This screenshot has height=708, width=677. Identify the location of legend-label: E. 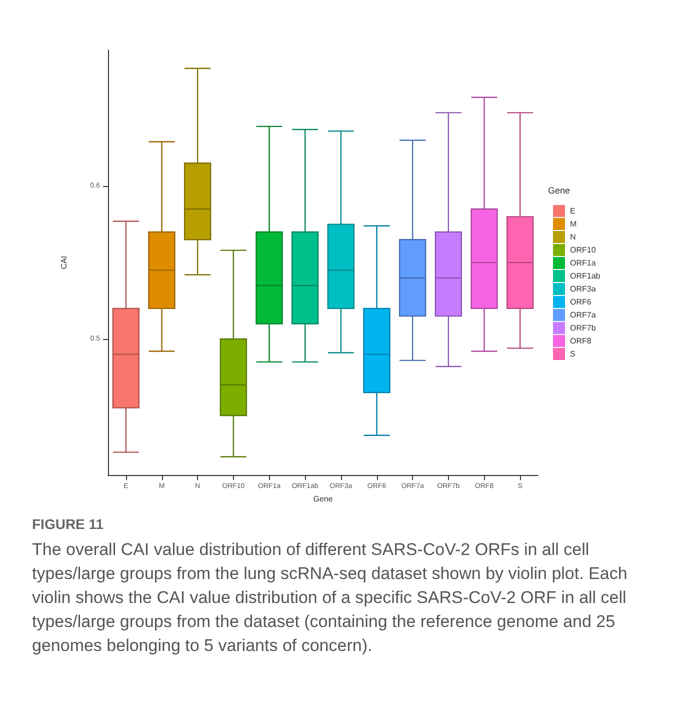
(573, 211).